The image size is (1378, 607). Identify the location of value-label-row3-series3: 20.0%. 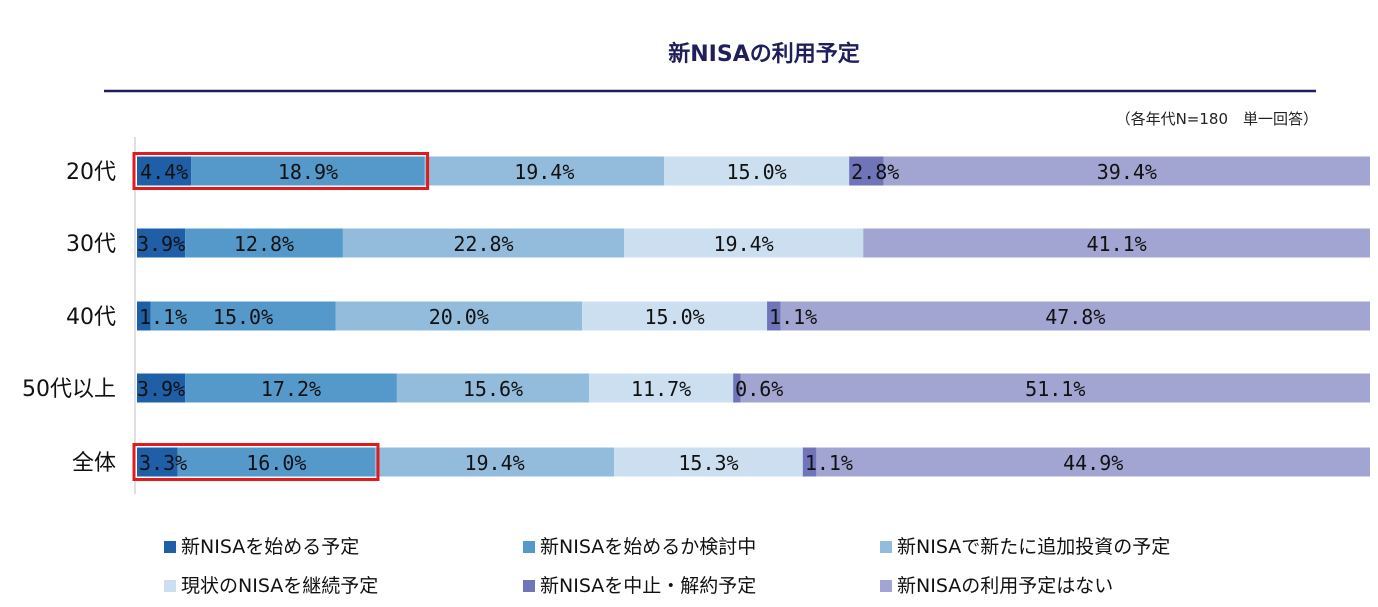
(459, 317).